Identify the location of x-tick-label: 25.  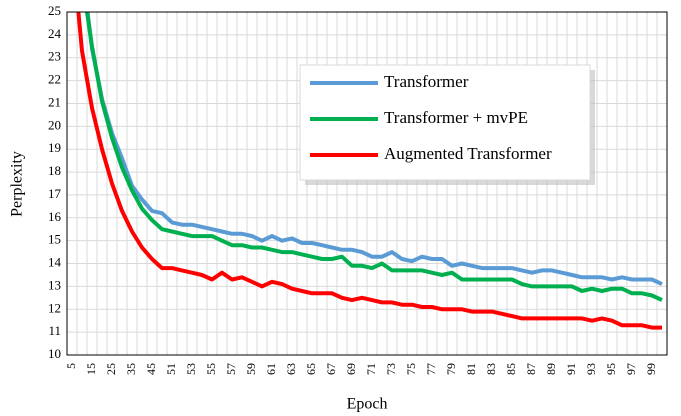
(111, 369).